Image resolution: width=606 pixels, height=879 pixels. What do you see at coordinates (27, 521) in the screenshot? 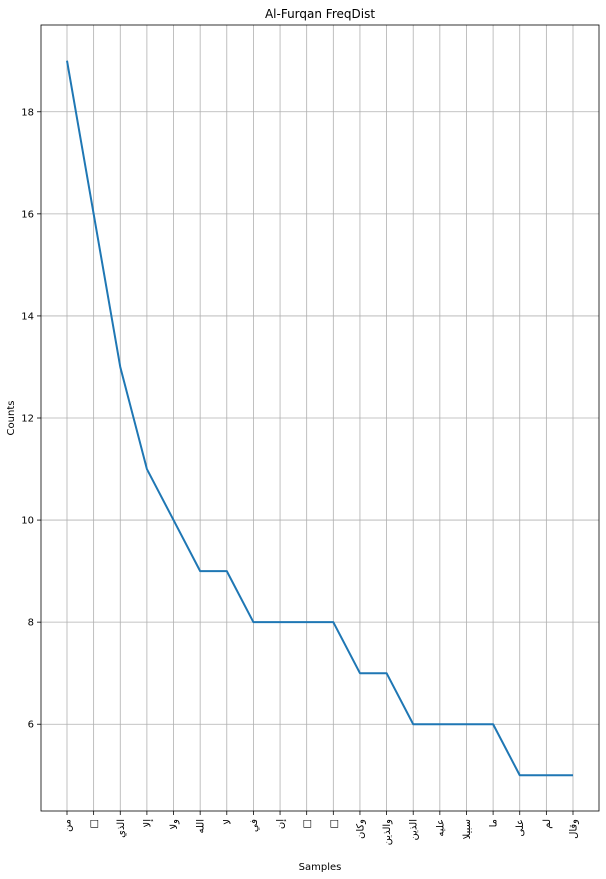
I see `y-tick-label: 10` at bounding box center [27, 521].